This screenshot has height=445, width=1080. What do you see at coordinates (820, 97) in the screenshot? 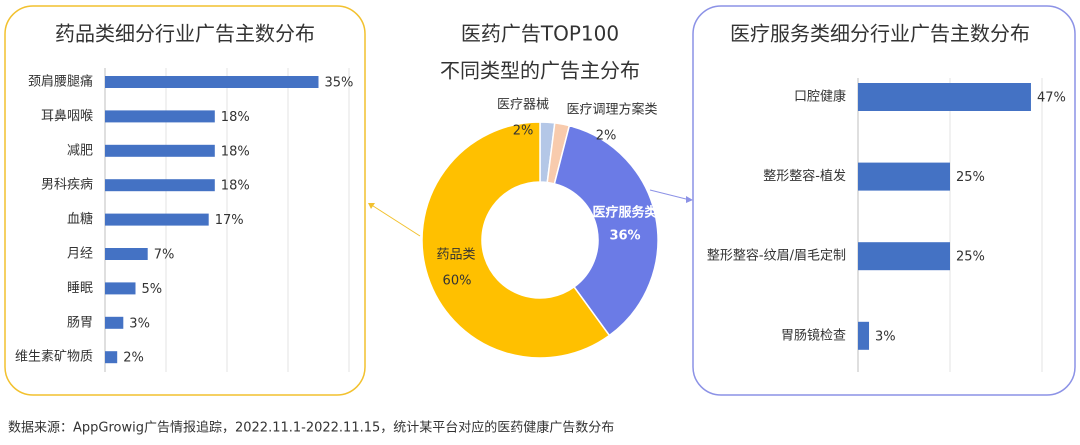
I see `category-label: 口腔健康` at bounding box center [820, 97].